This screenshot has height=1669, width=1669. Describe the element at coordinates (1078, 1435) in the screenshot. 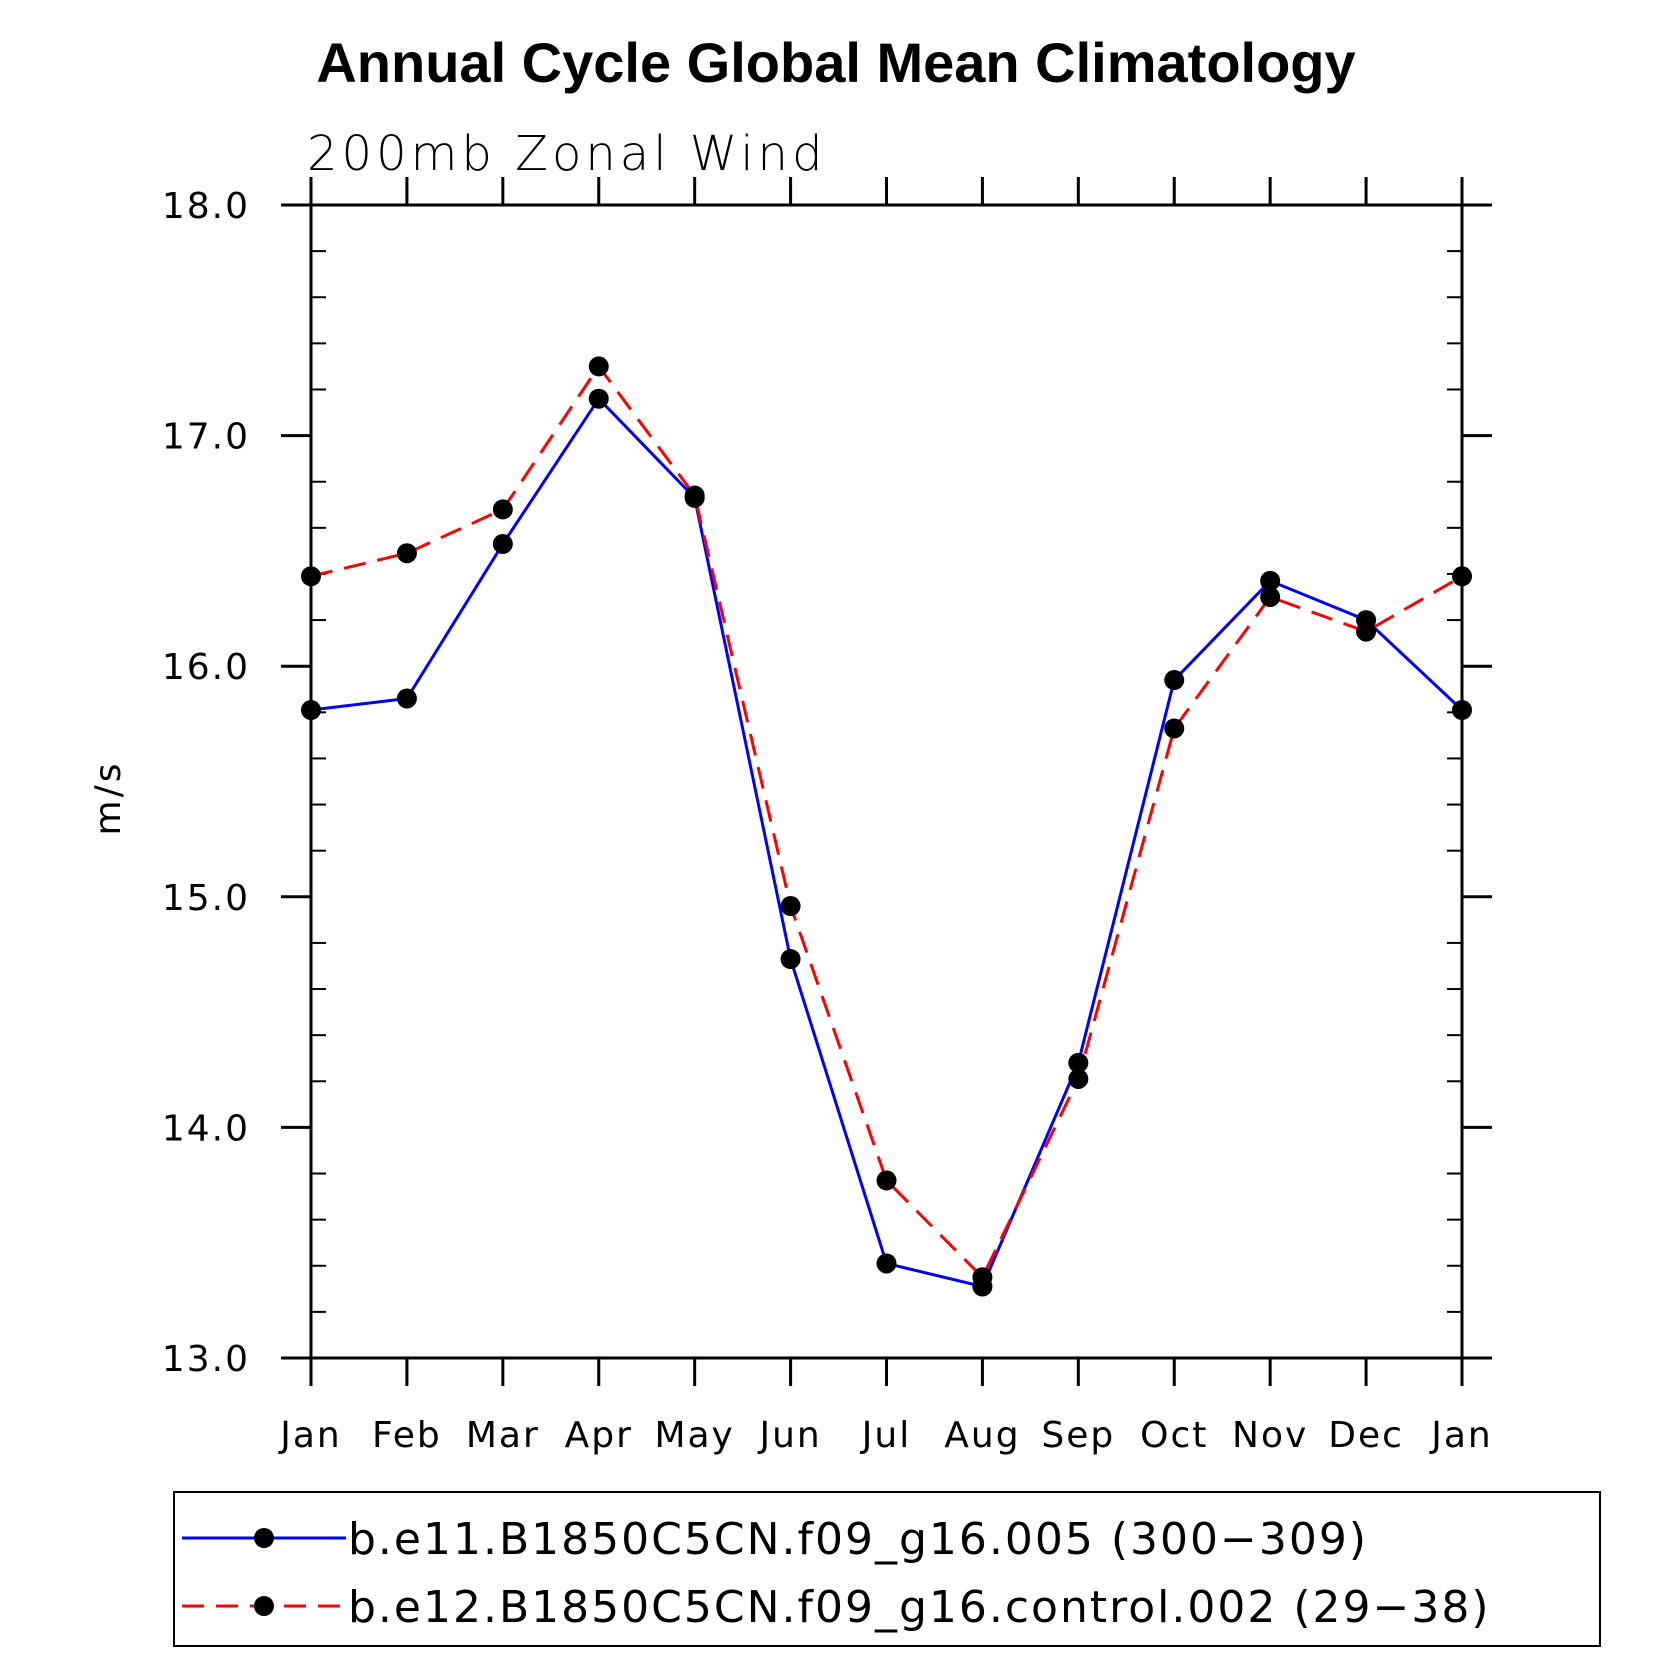

I see `x-tick-label: Sep` at that location.